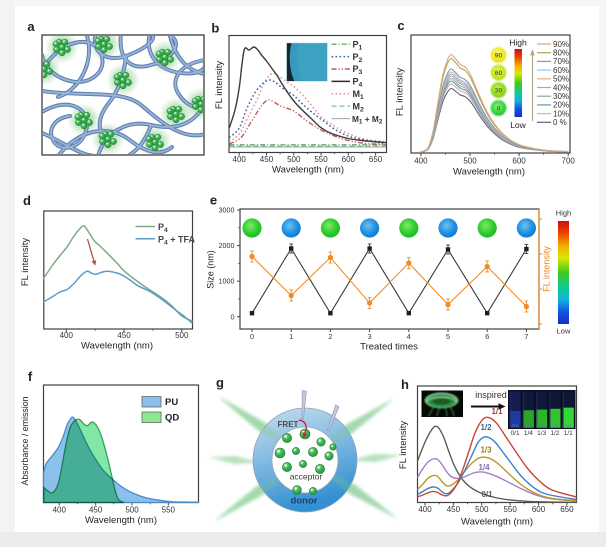  Describe the element at coordinates (561, 61) in the screenshot. I see `svg-text: 70%` at that location.